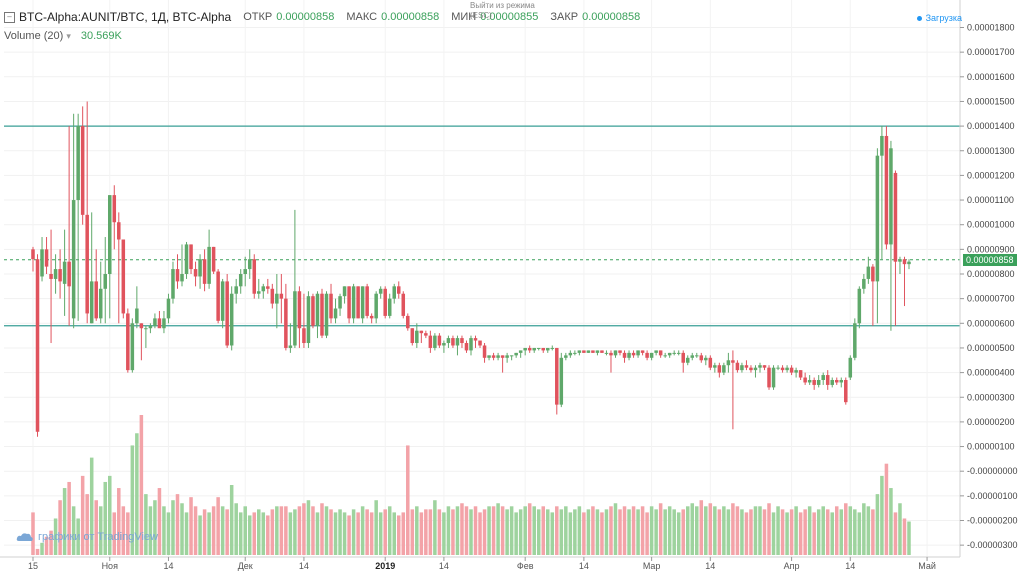 The image size is (1024, 575). I want to click on symbol-title: BTC-Alpha:AUNIT/BTC, 1Д, BTC-Alpha, so click(125, 17).